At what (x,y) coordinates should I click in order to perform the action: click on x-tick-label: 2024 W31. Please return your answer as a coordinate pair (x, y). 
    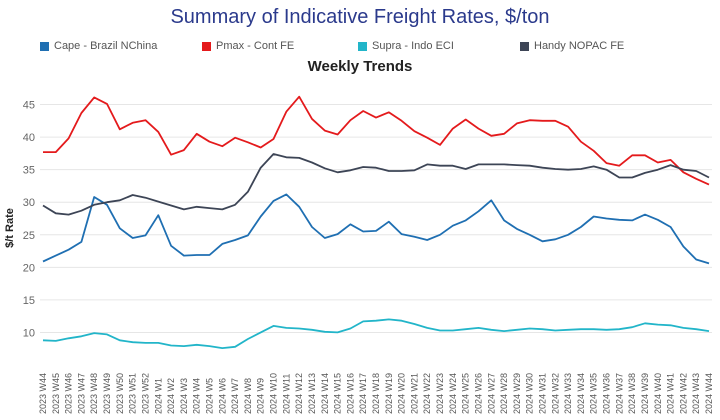
    Looking at the image, I should click on (543, 393).